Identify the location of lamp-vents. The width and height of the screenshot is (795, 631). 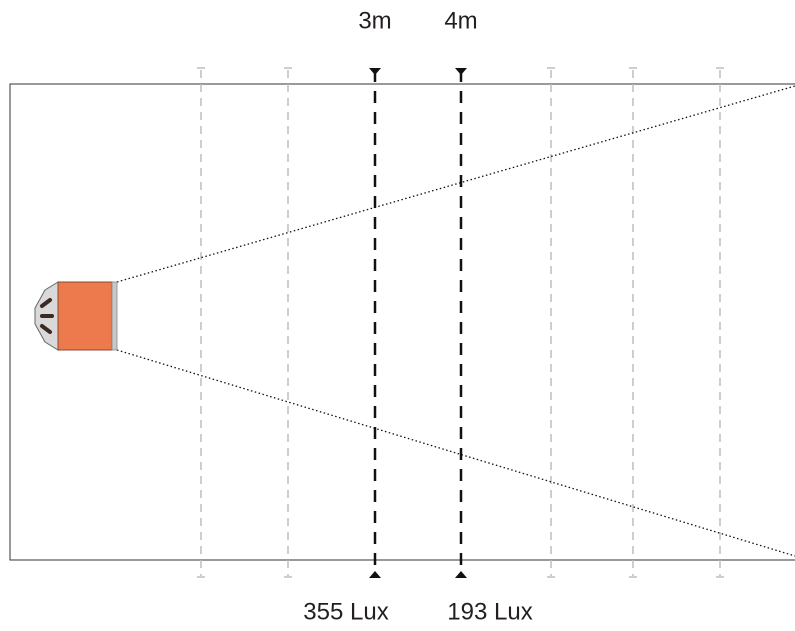
(47, 316).